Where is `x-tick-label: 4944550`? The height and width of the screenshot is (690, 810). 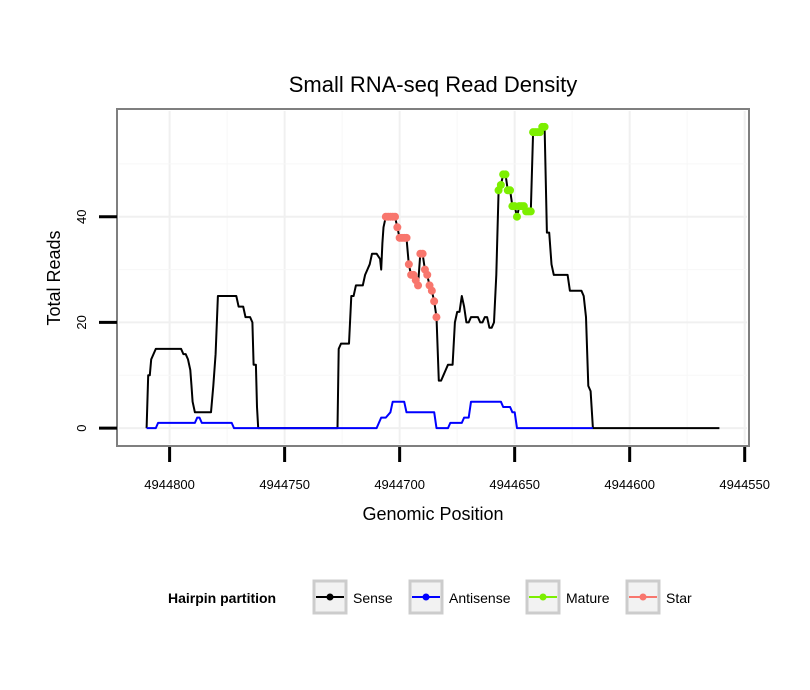
x-tick-label: 4944550 is located at coordinates (744, 484).